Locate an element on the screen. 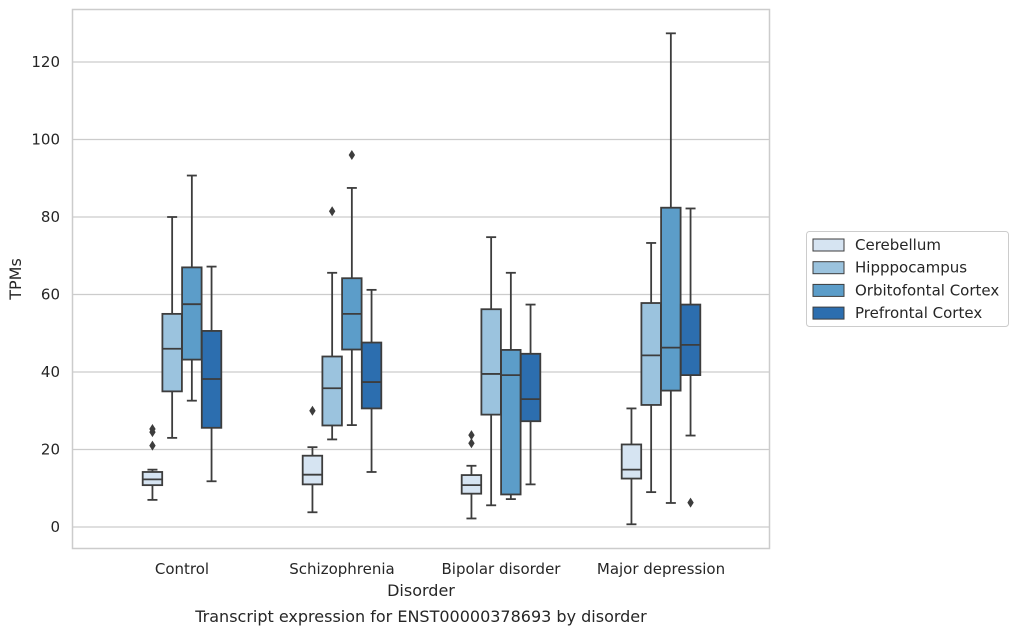 This screenshot has width=1018, height=634. x-tick-label: Control is located at coordinates (182, 569).